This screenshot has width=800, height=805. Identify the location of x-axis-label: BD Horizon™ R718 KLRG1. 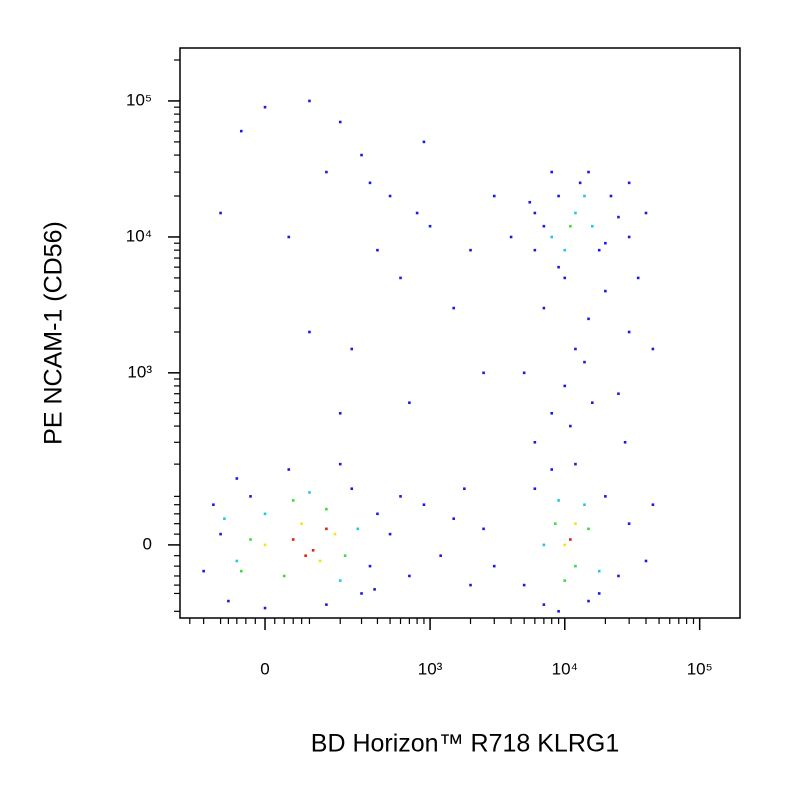
(465, 744).